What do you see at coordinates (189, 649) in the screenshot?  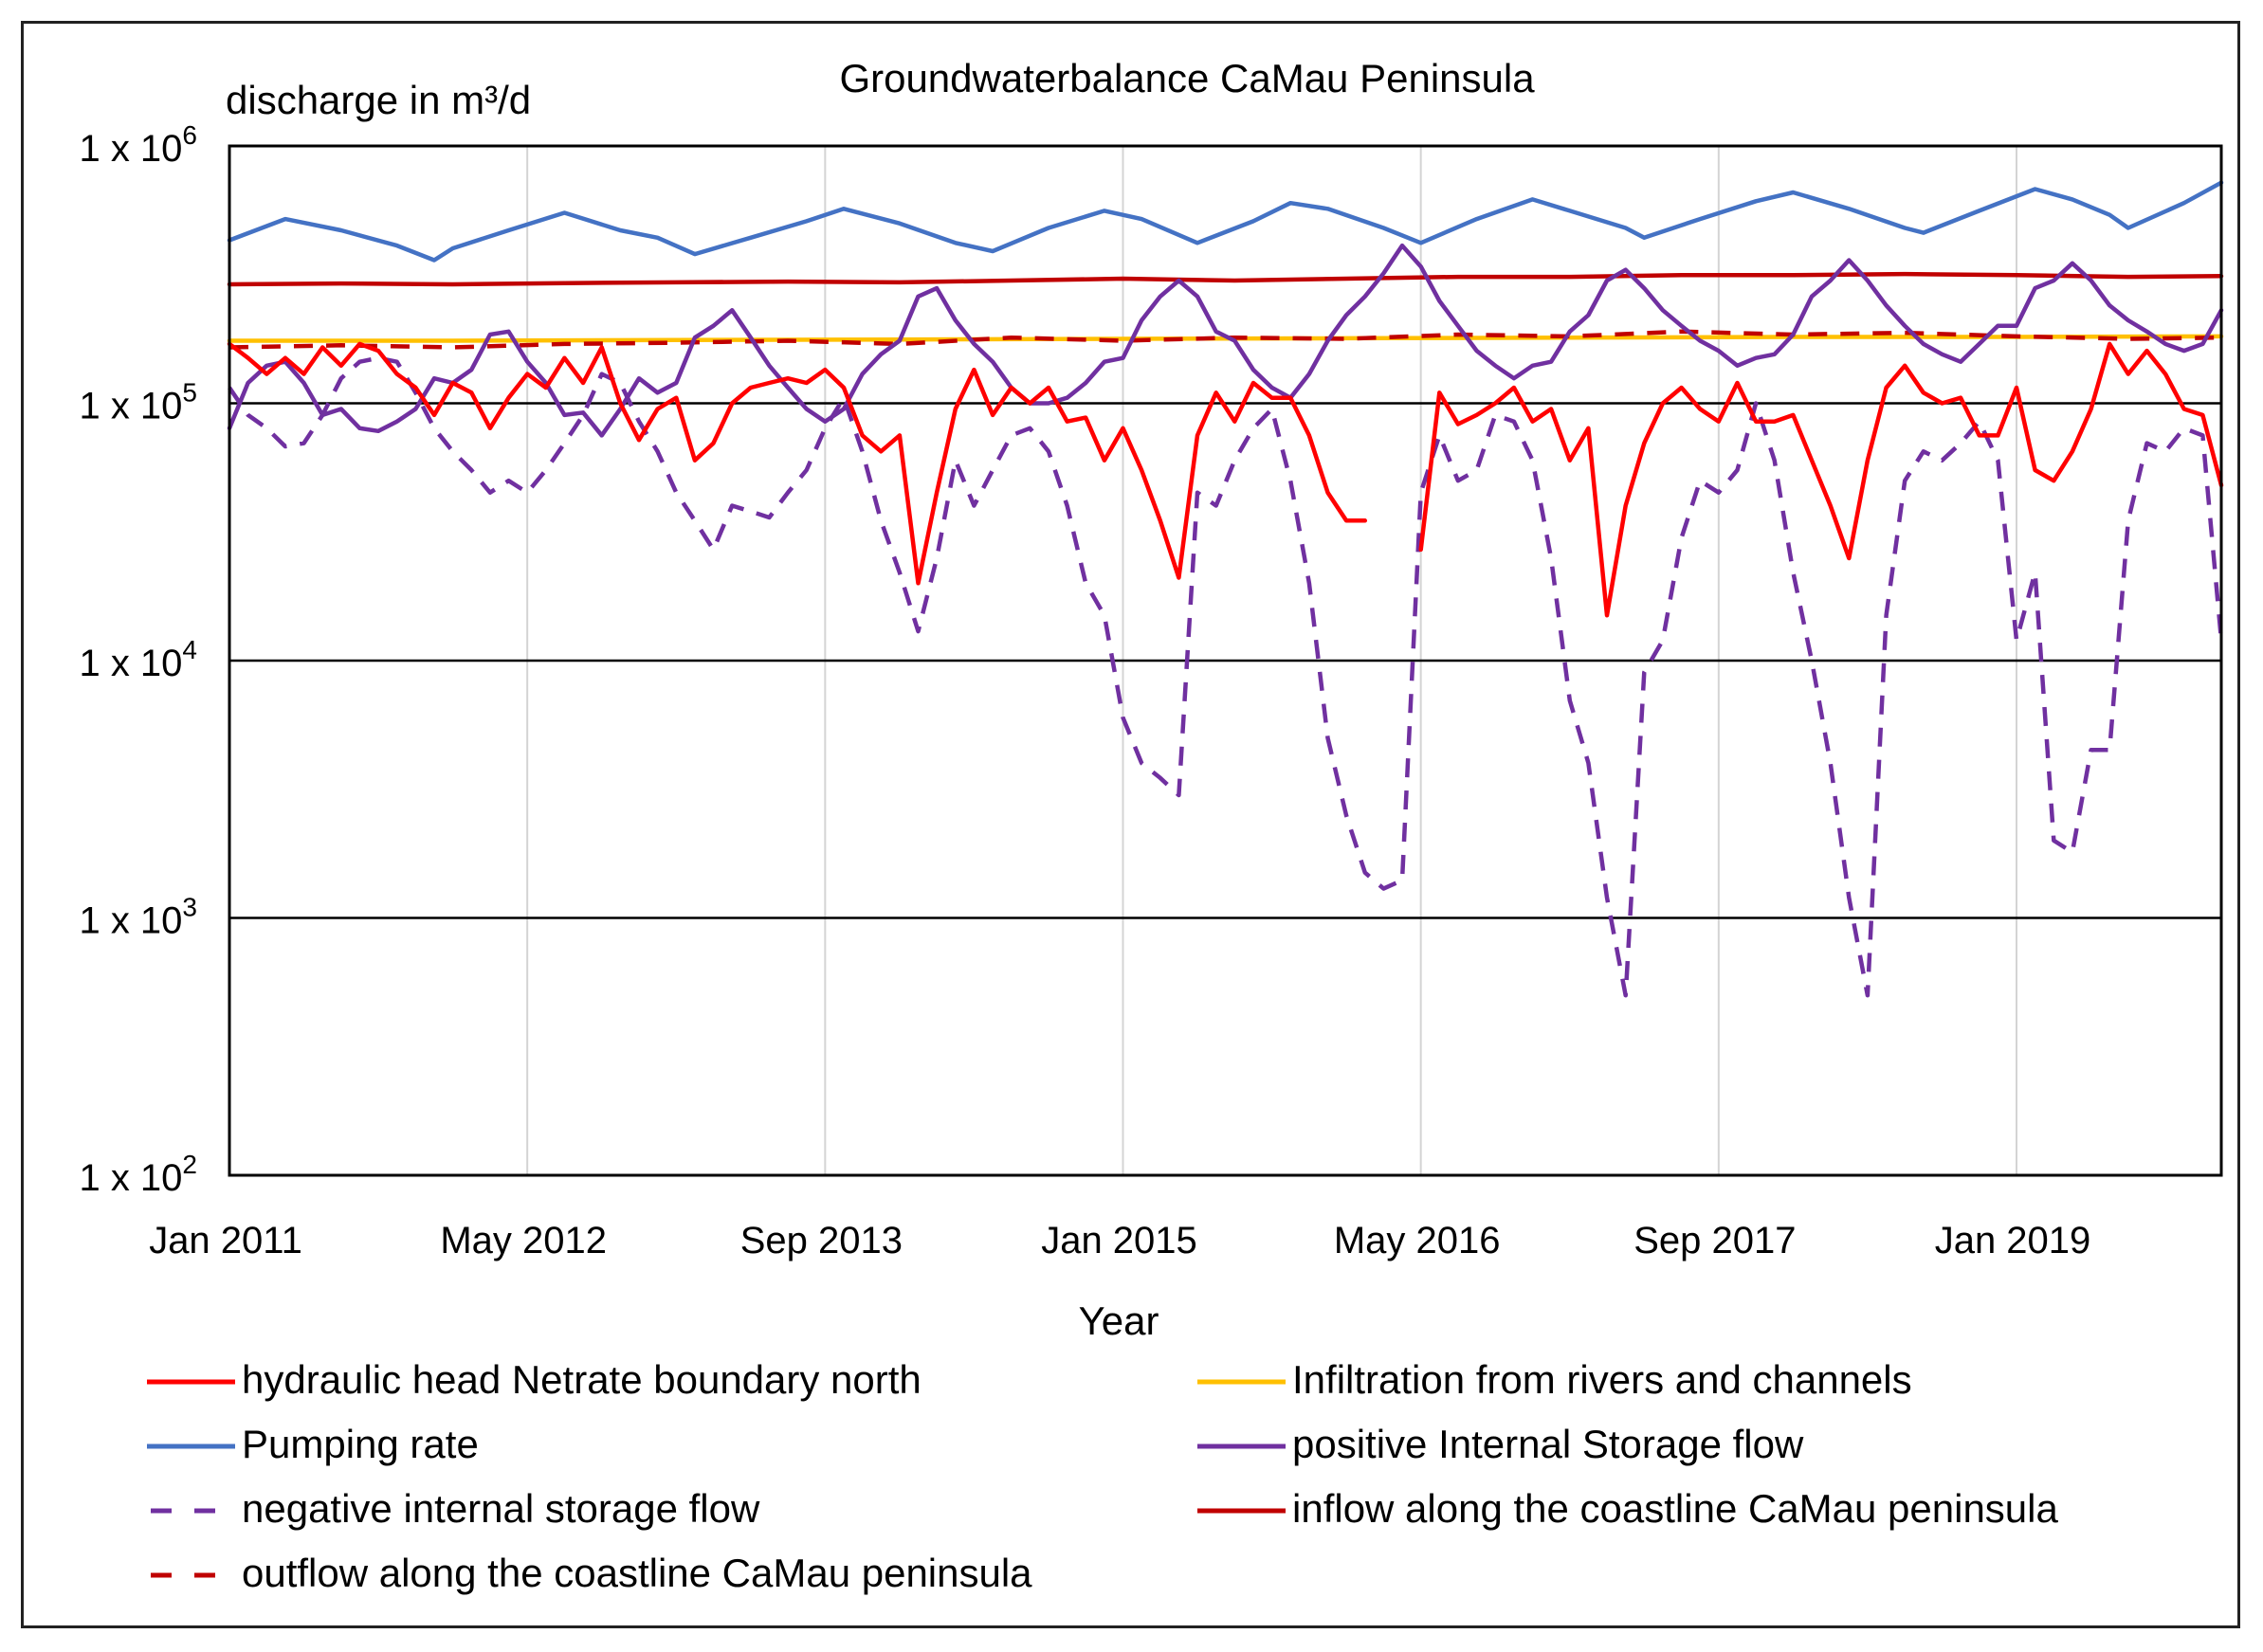 I see `y-tick-exponent: 4` at bounding box center [189, 649].